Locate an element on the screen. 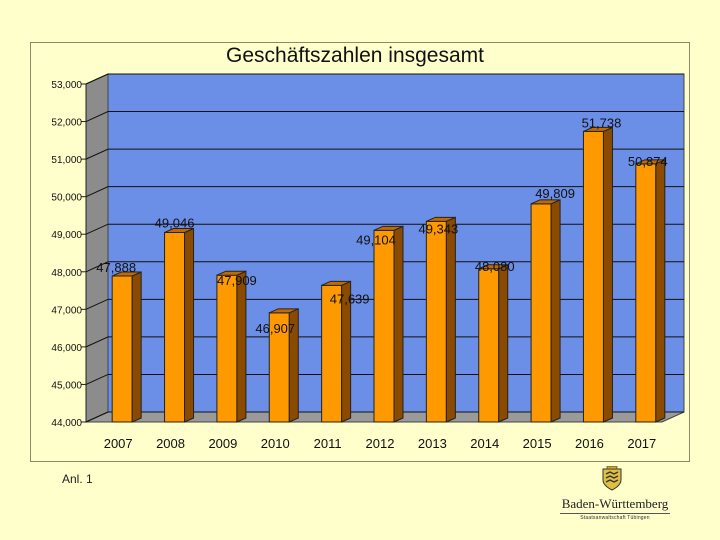  data-label: 46,907 is located at coordinates (275, 328).